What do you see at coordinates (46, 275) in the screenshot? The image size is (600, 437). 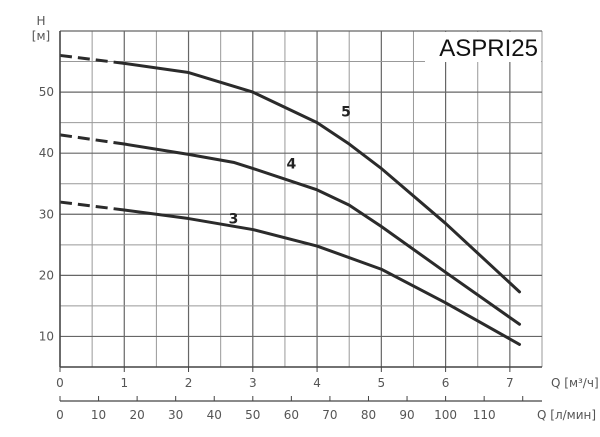 I see `y-tick-label: 20` at bounding box center [46, 275].